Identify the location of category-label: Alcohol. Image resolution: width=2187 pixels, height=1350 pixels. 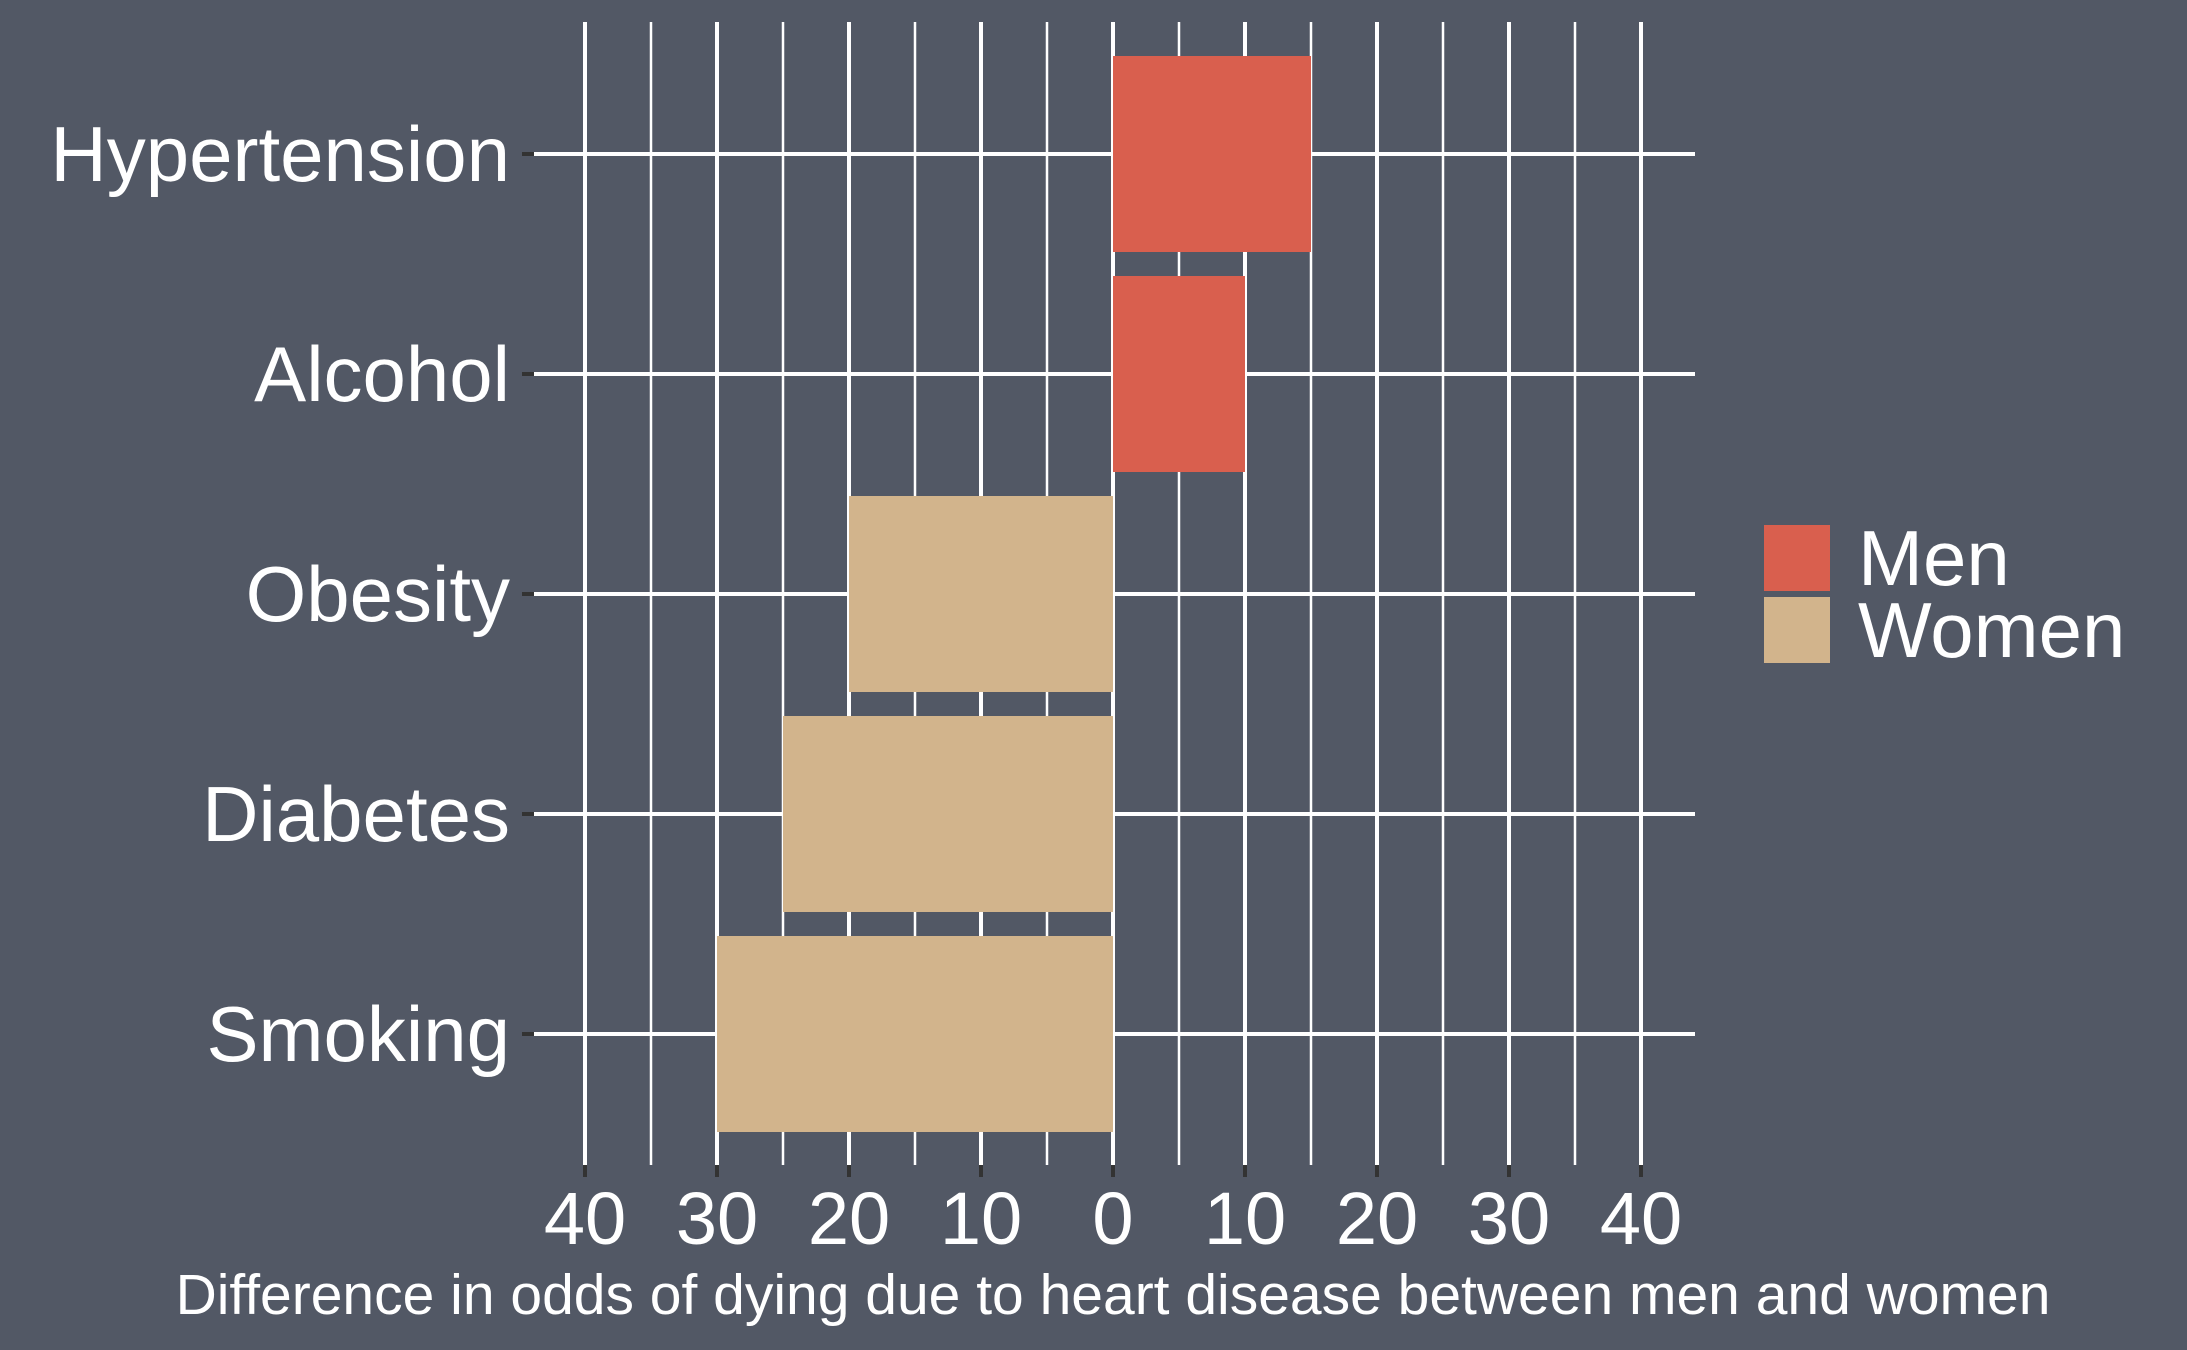
(382, 374).